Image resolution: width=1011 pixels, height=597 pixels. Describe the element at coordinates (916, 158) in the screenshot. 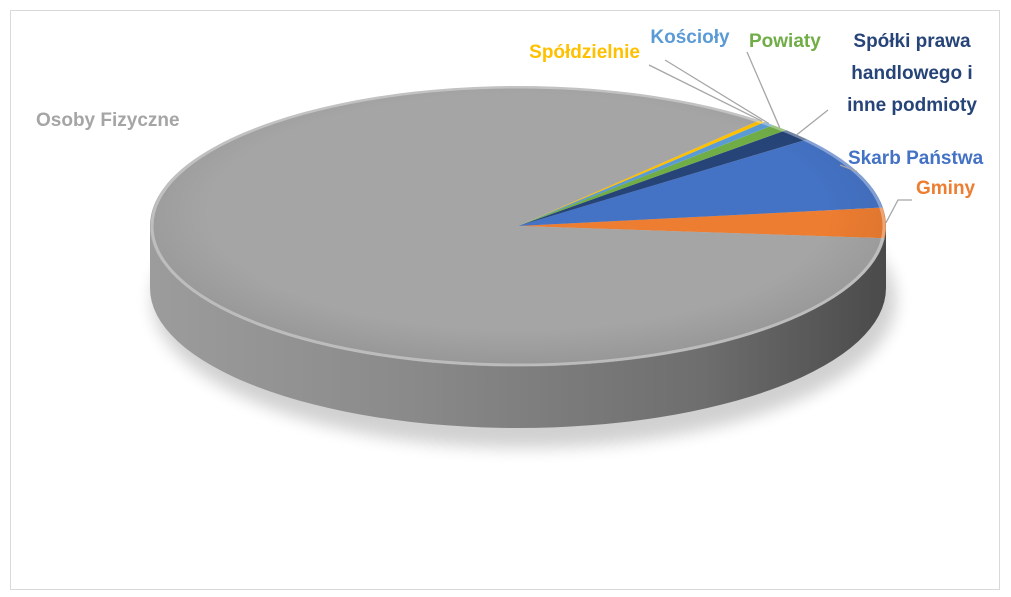

I see `data-label: Skarb Państwa` at that location.